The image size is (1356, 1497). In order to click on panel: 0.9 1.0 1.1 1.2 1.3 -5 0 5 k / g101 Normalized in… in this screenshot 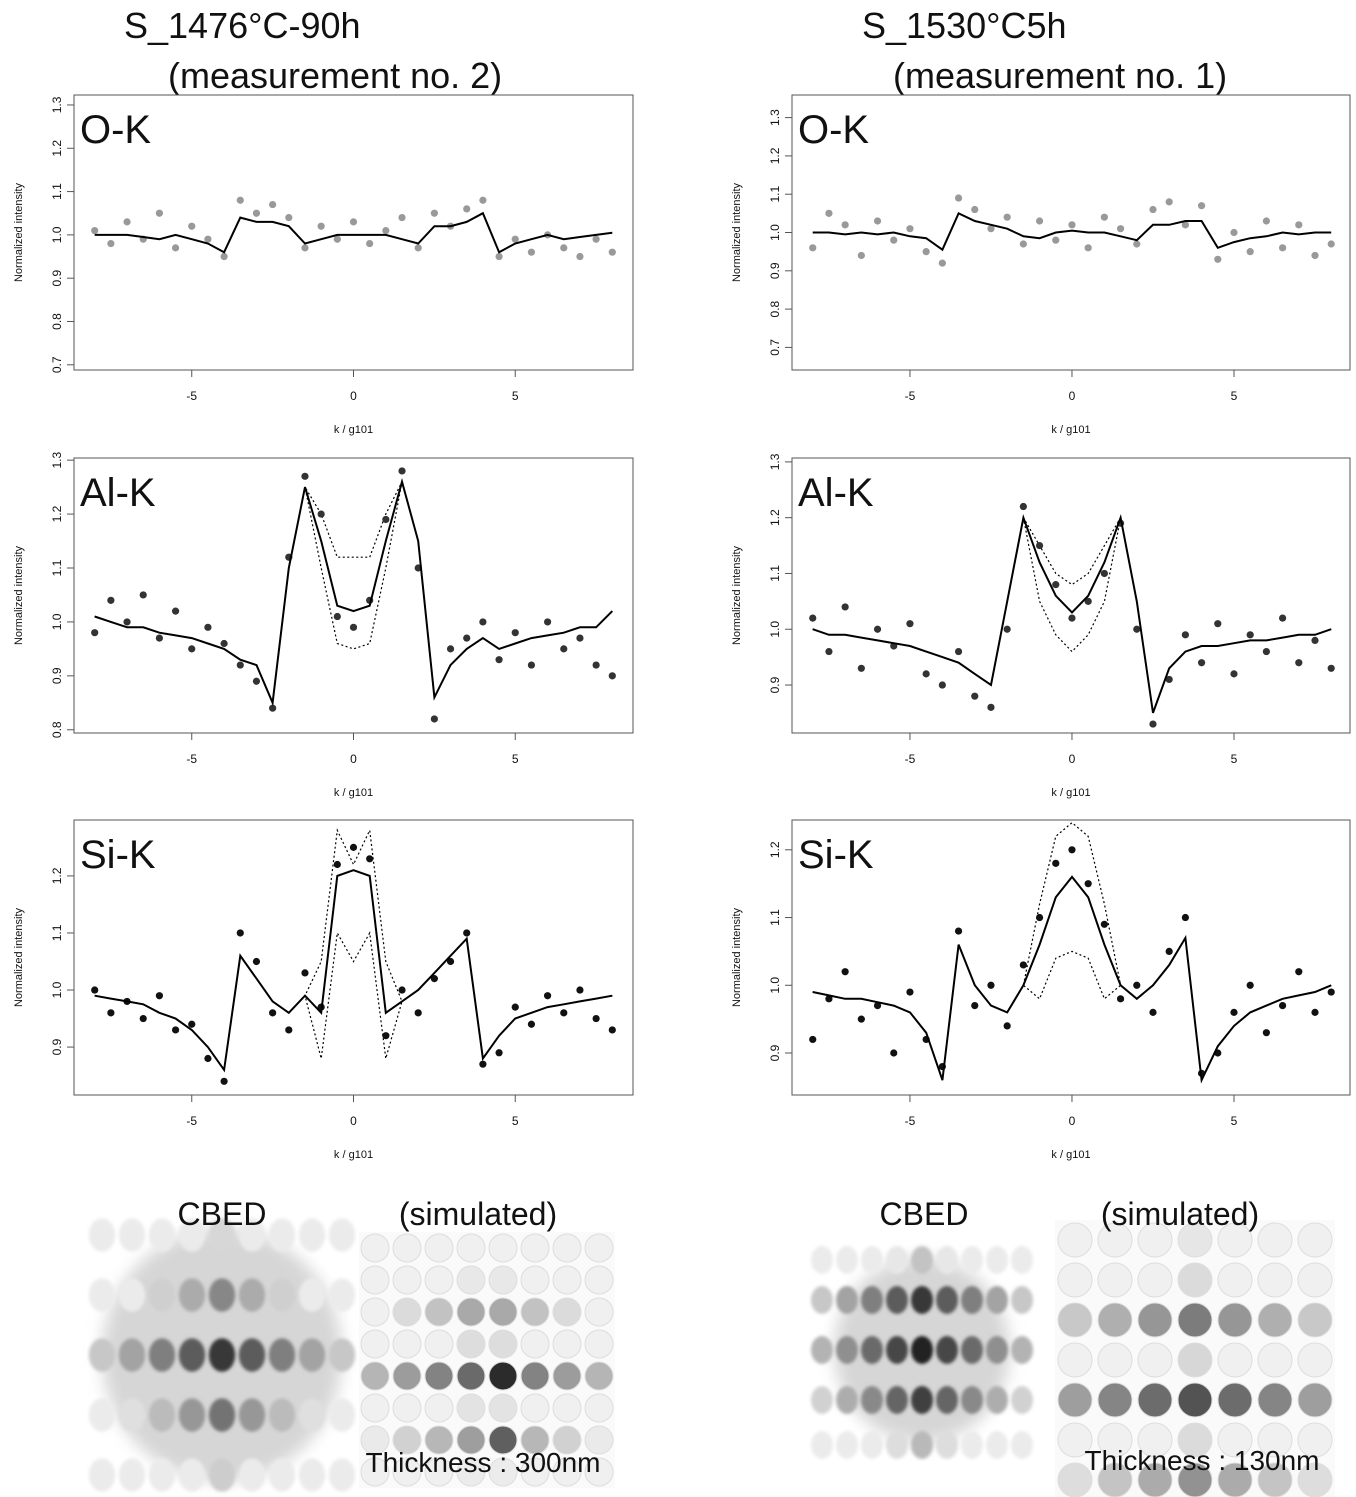, I will do `click(1041, 626)`.